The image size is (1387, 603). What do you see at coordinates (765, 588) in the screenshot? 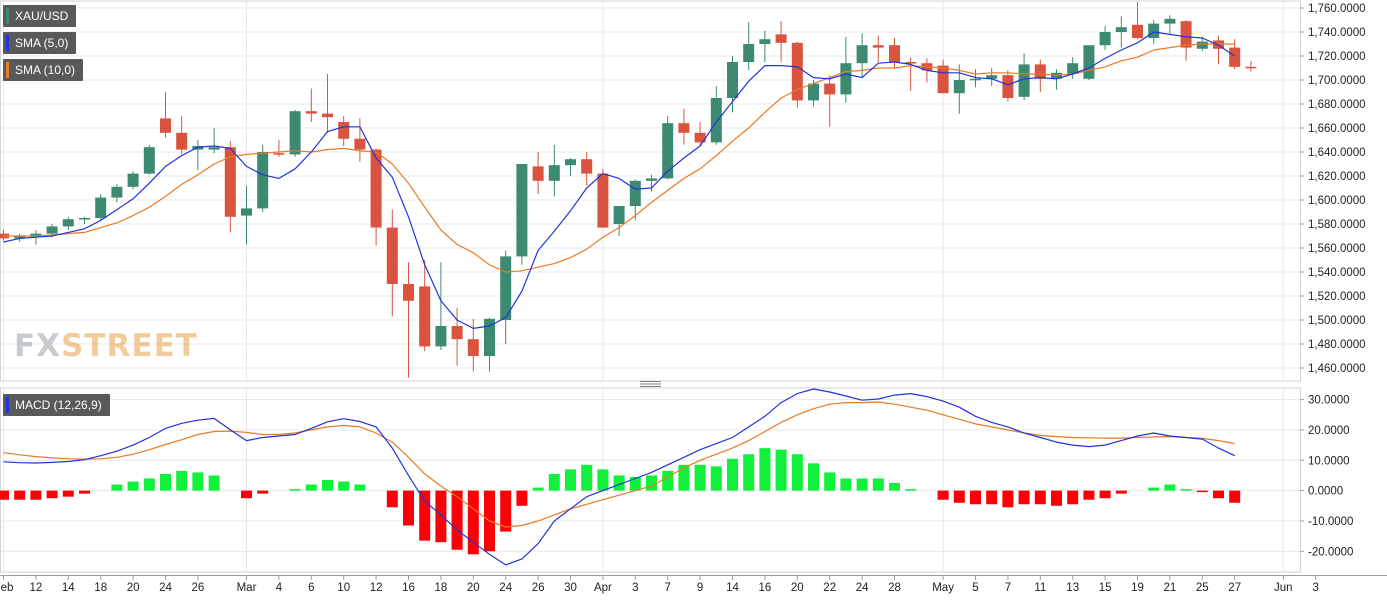
I see `x-tick-label: 16` at bounding box center [765, 588].